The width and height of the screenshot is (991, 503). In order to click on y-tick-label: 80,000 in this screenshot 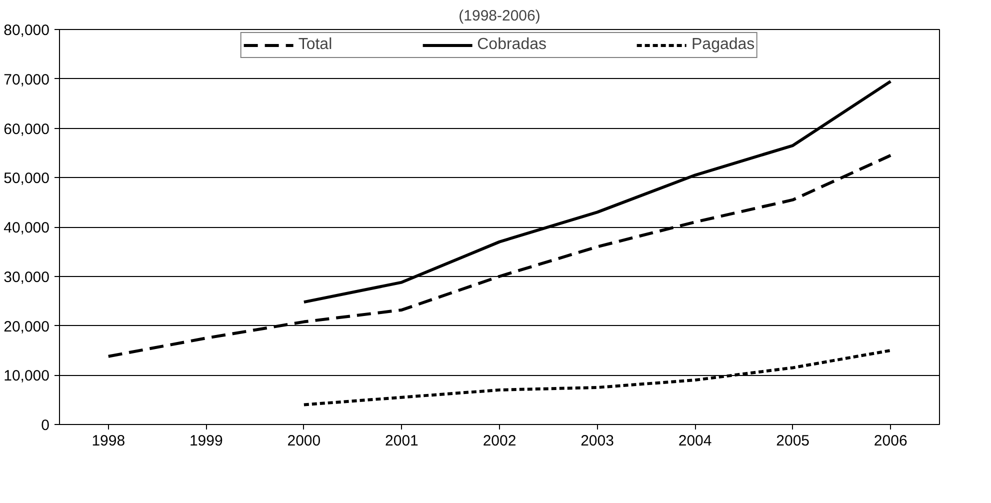, I will do `click(27, 30)`.